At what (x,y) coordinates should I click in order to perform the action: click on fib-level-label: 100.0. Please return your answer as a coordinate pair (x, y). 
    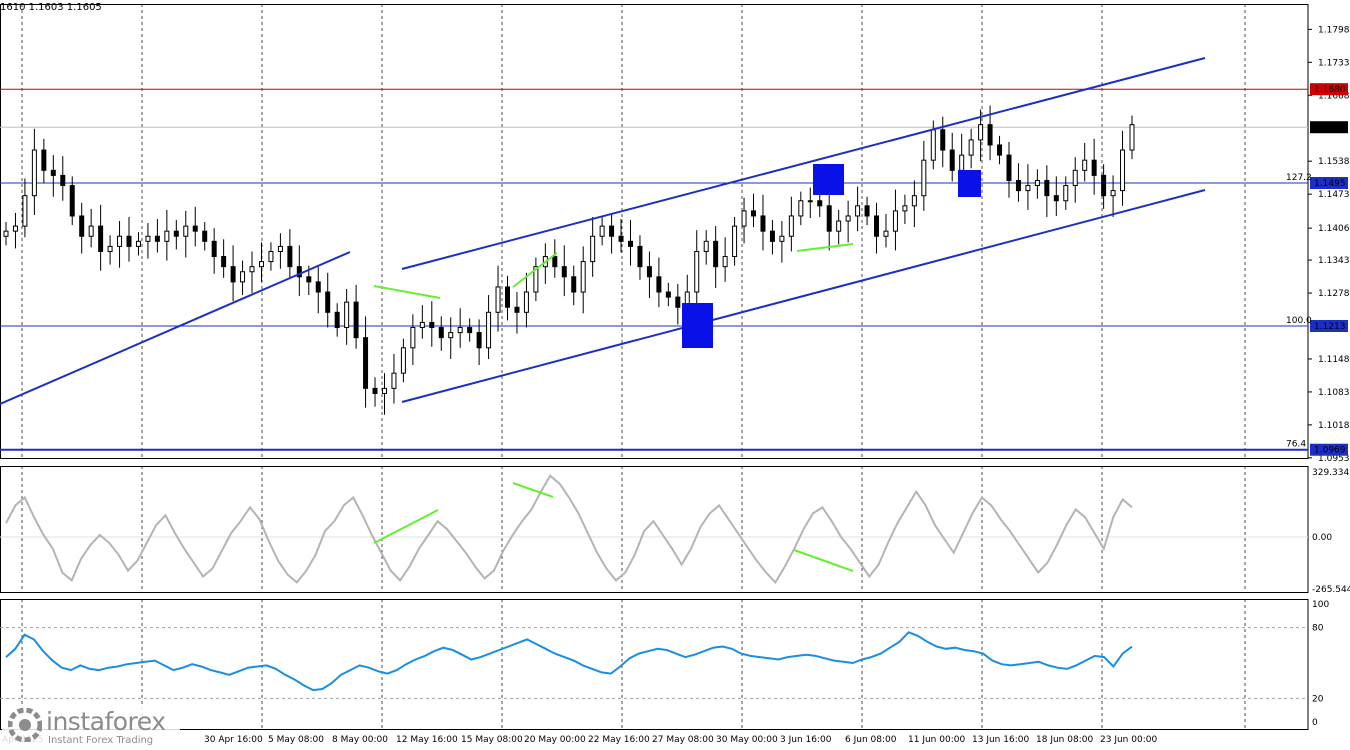
    Looking at the image, I should click on (1299, 321).